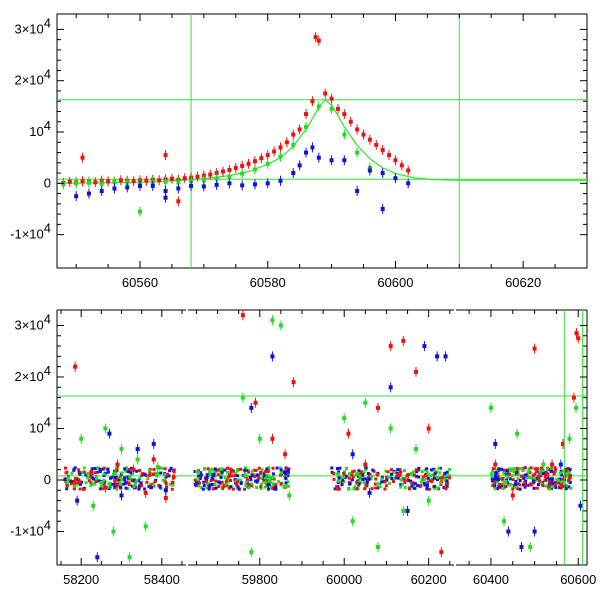 The image size is (600, 600). Describe the element at coordinates (321, 141) in the screenshot. I see `top-model-curve` at that location.